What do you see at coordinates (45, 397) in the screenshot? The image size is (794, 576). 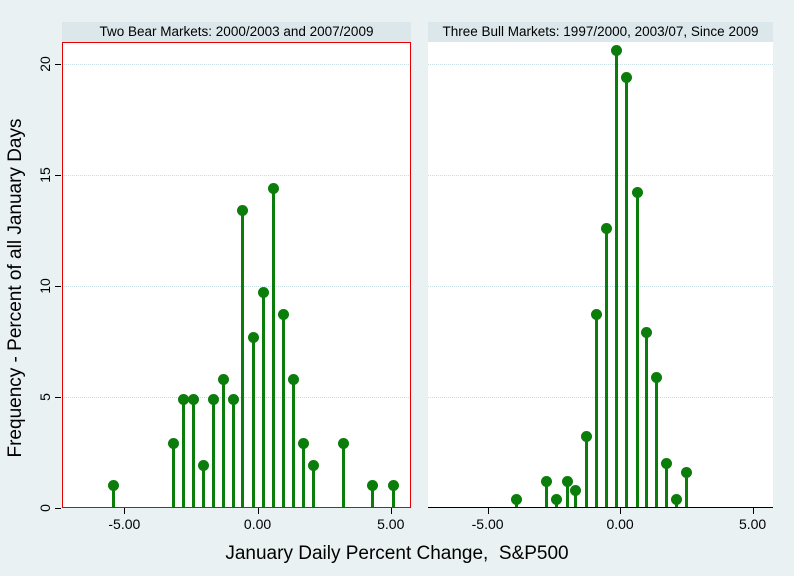 I see `y-tick-label: 5` at bounding box center [45, 397].